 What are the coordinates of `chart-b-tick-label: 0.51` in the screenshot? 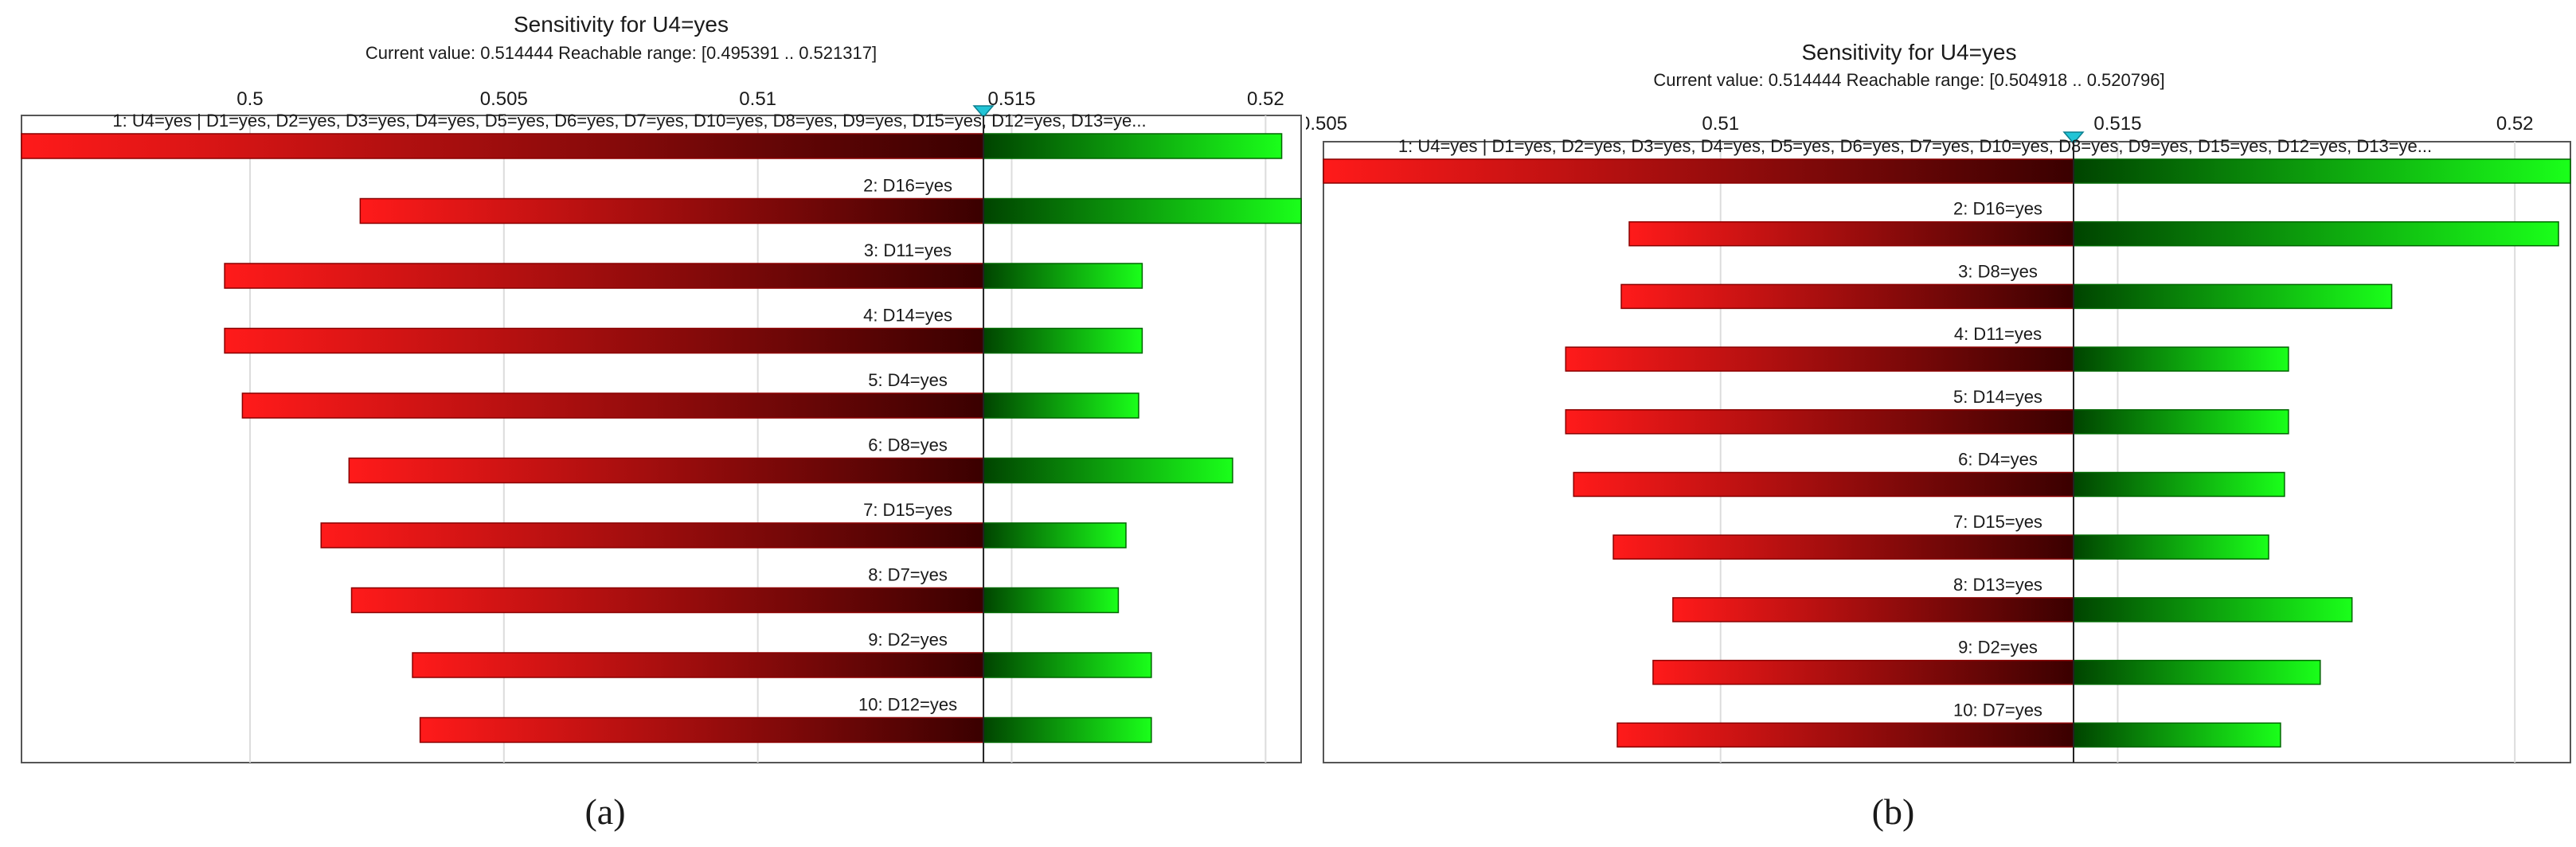 It's located at (1721, 124).